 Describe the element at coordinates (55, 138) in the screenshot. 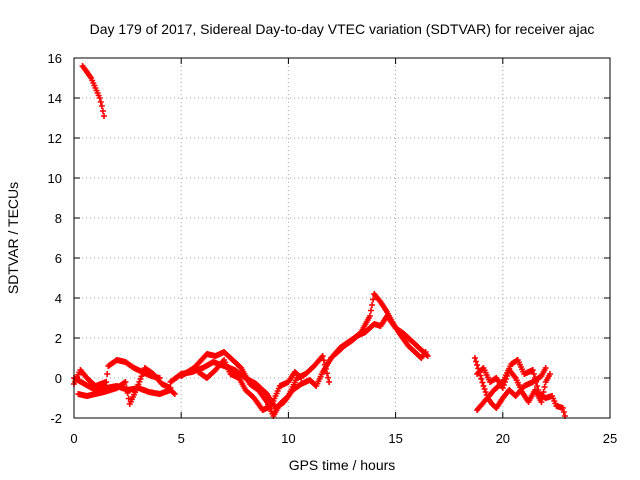

I see `y-tick-label: 12` at that location.